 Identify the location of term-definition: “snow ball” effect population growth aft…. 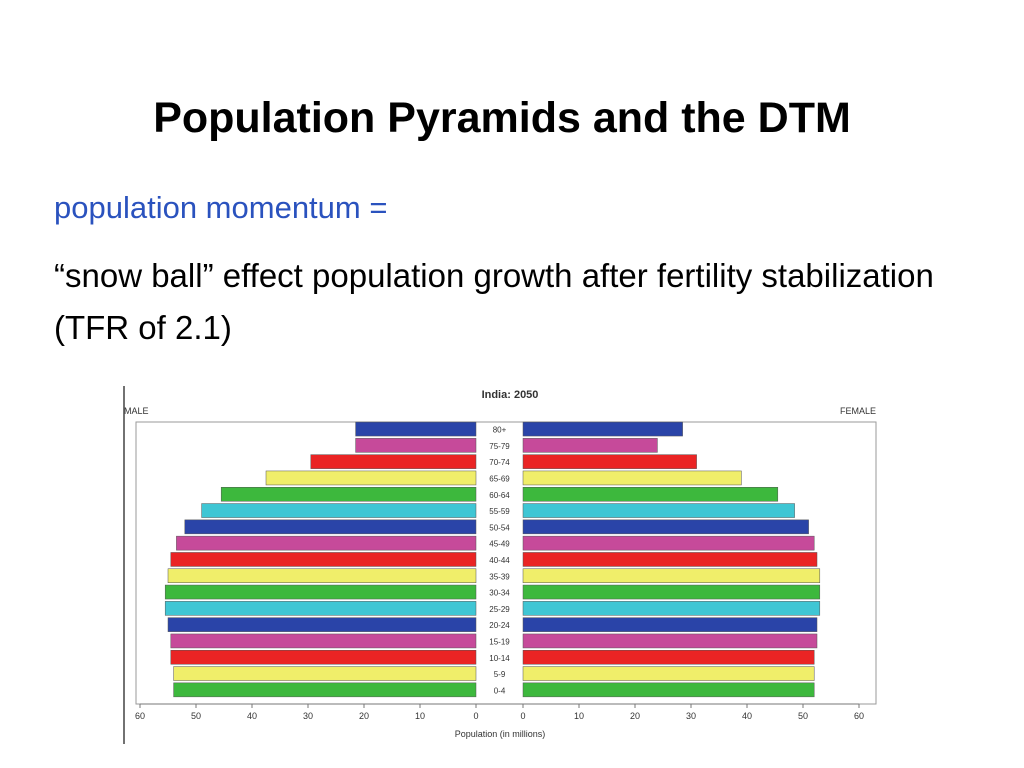
(494, 301).